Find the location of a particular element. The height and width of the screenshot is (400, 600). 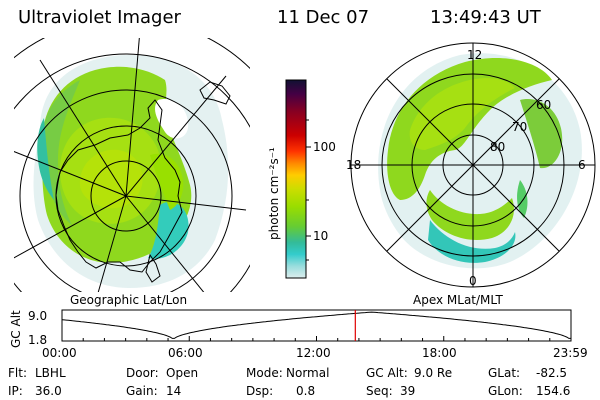

time-label-0000: 00:00 is located at coordinates (59, 353).